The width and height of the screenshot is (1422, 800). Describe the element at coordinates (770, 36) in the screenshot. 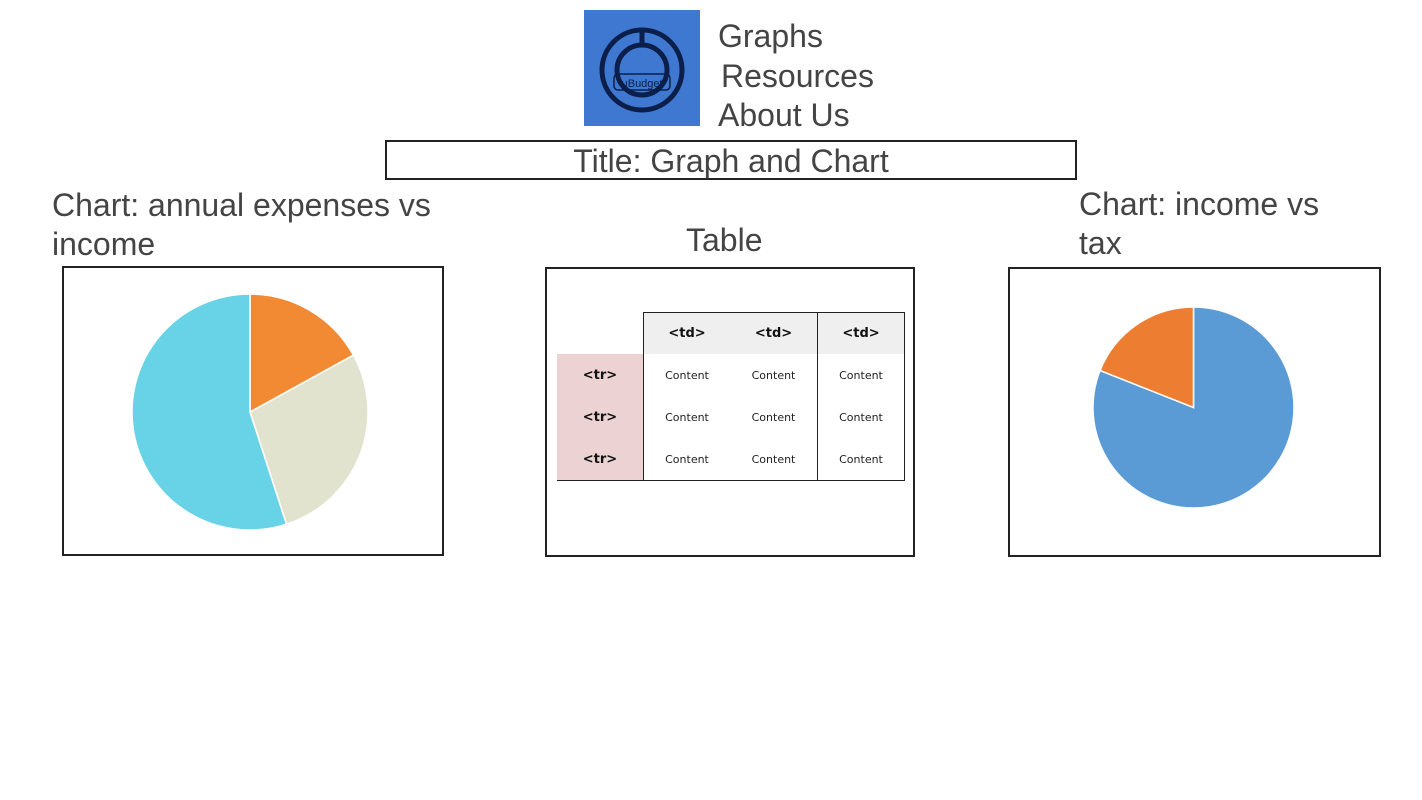

I see `nav-link-graphs: Graphs` at that location.